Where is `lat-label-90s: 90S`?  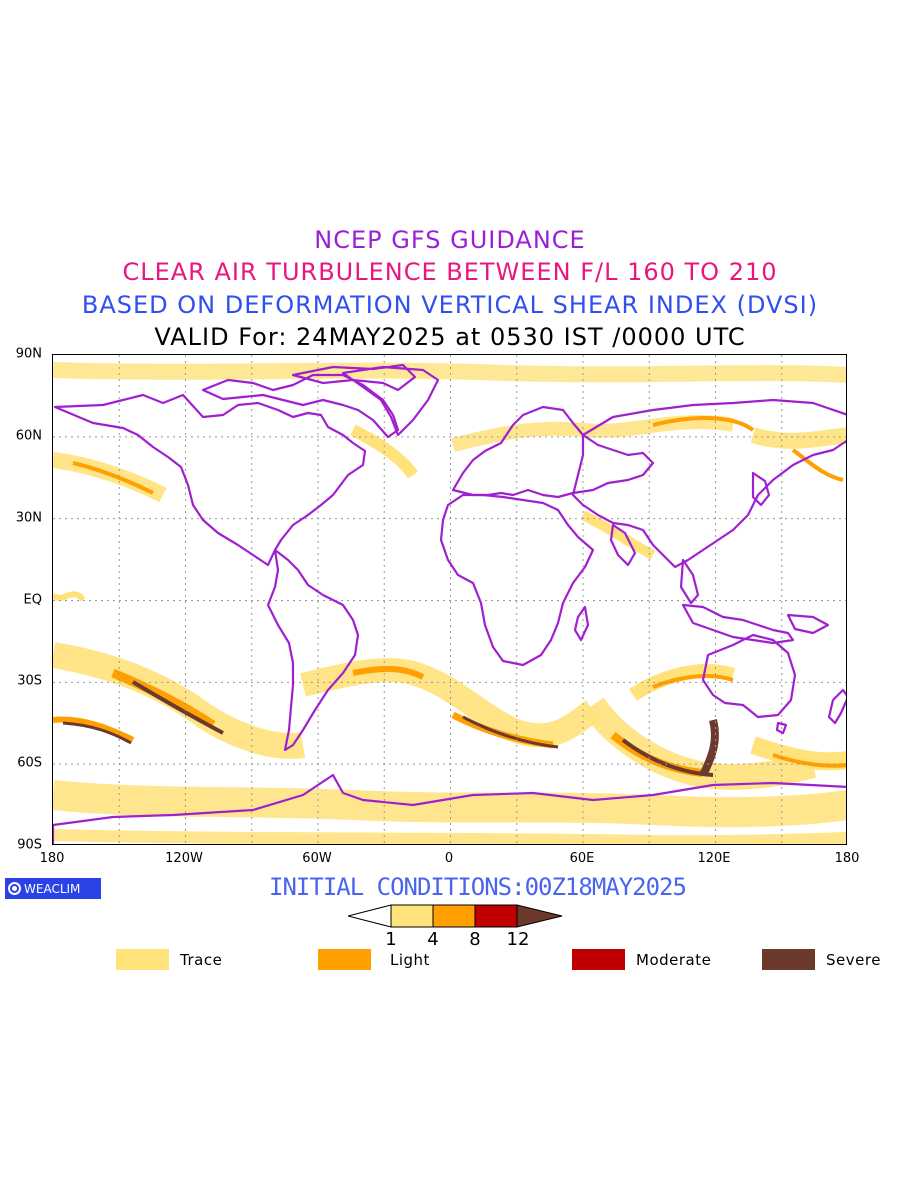 lat-label-90s: 90S is located at coordinates (29, 845).